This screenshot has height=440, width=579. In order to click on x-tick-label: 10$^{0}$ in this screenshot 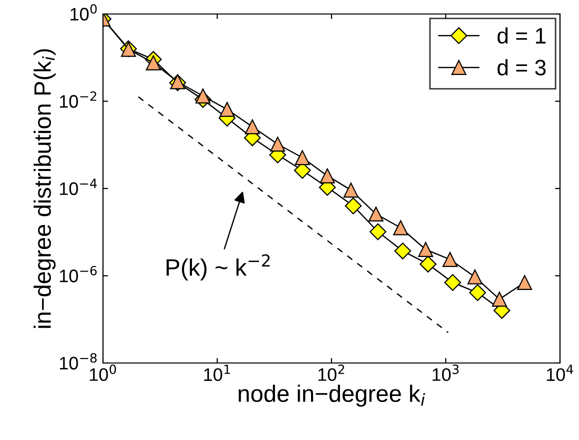, I will do `click(103, 372)`.